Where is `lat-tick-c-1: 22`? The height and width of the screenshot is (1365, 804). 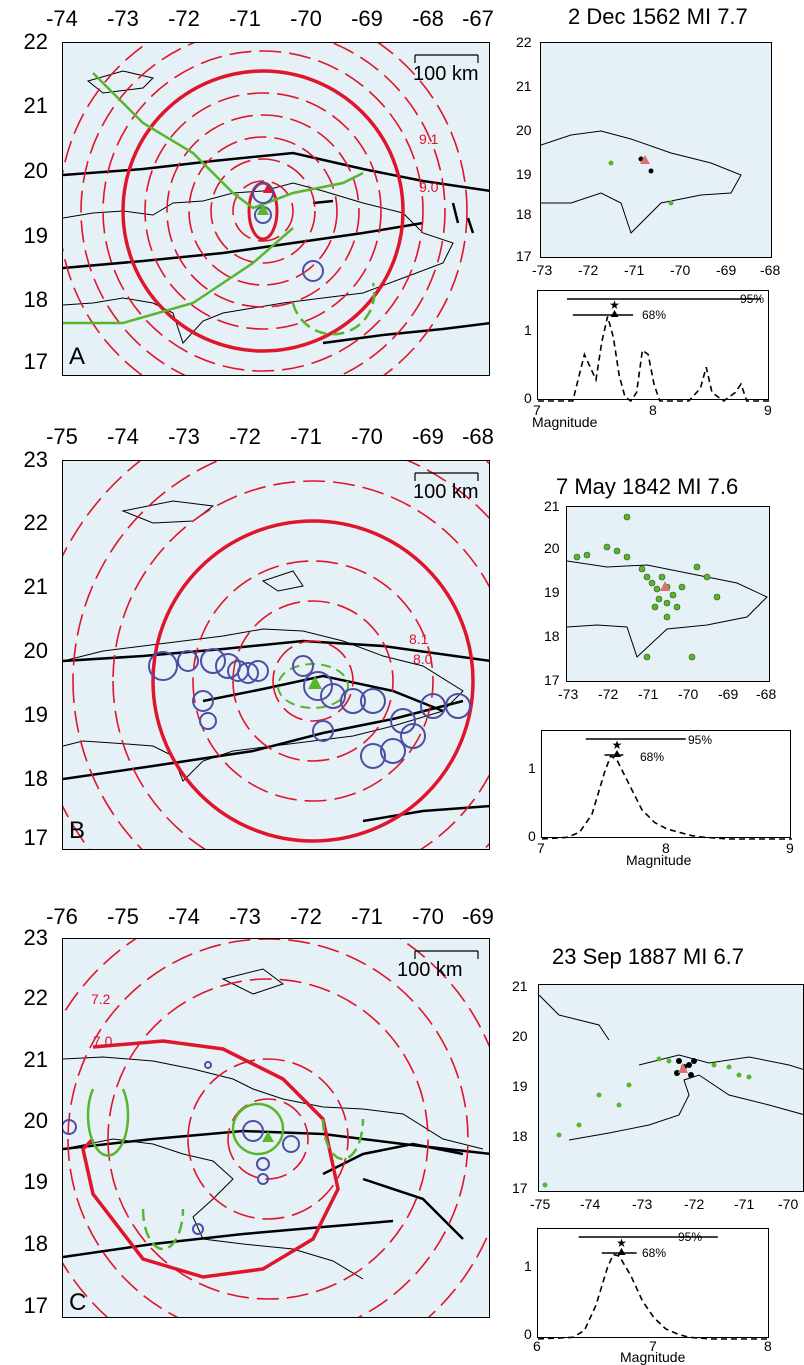 lat-tick-c-1: 22 is located at coordinates (35, 997).